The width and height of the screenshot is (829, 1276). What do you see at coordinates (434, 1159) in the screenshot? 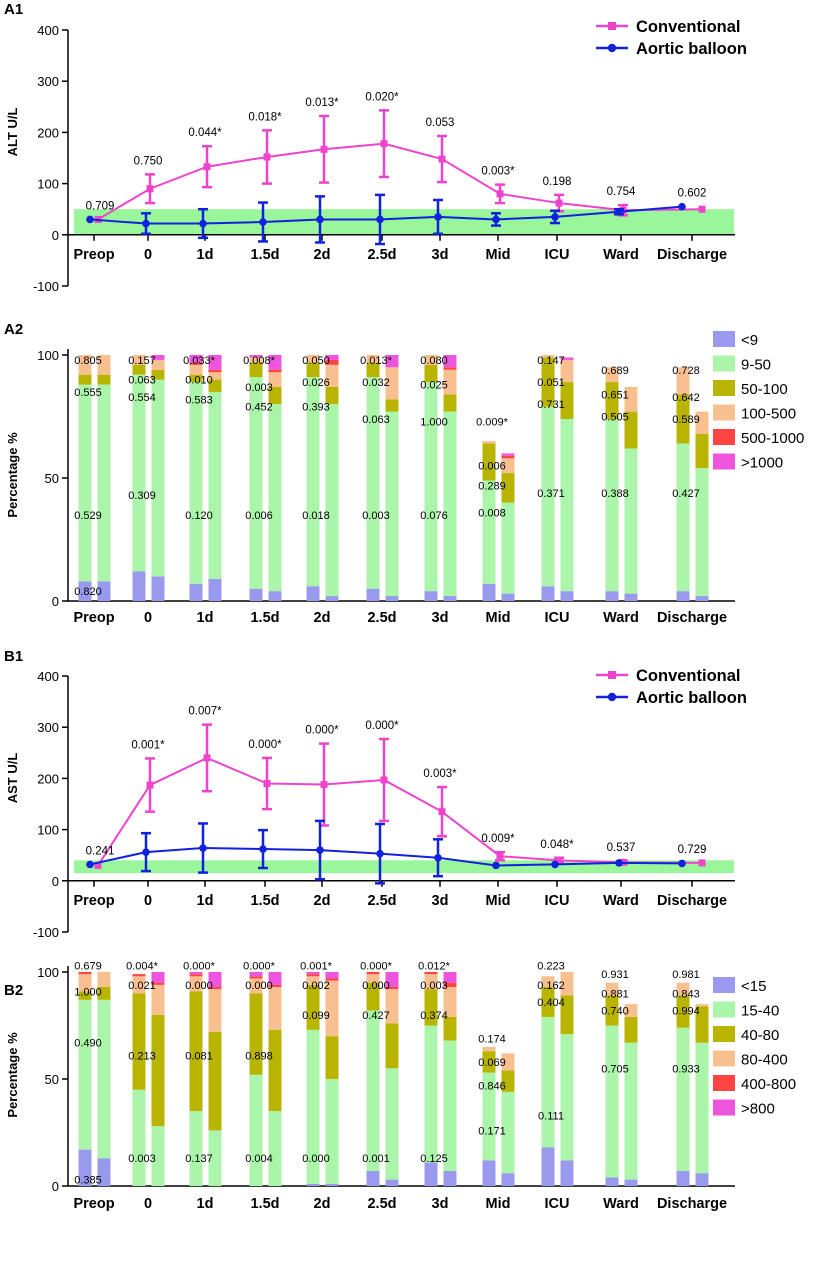
I see `bar-value-label: 0.125` at bounding box center [434, 1159].